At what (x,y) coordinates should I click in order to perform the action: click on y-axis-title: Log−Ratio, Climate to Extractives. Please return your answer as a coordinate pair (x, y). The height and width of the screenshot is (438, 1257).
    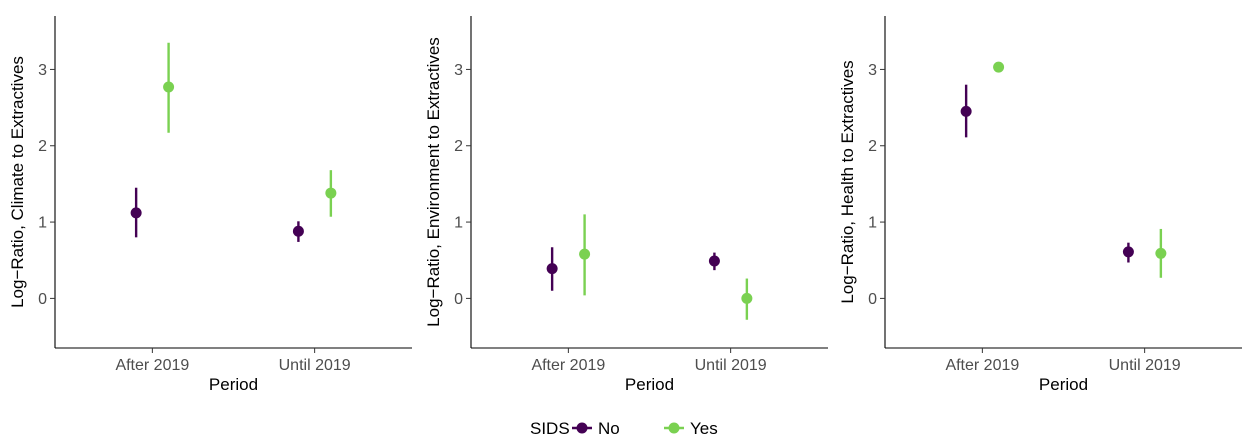
    Looking at the image, I should click on (17, 182).